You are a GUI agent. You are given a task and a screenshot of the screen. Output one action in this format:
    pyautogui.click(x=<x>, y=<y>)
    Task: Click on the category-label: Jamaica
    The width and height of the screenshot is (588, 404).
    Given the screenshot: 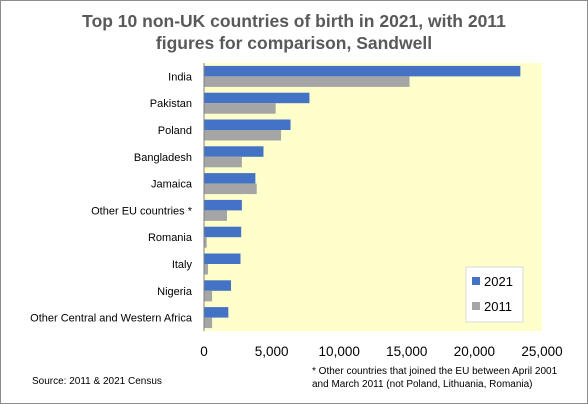 What is the action you would take?
    pyautogui.click(x=172, y=185)
    